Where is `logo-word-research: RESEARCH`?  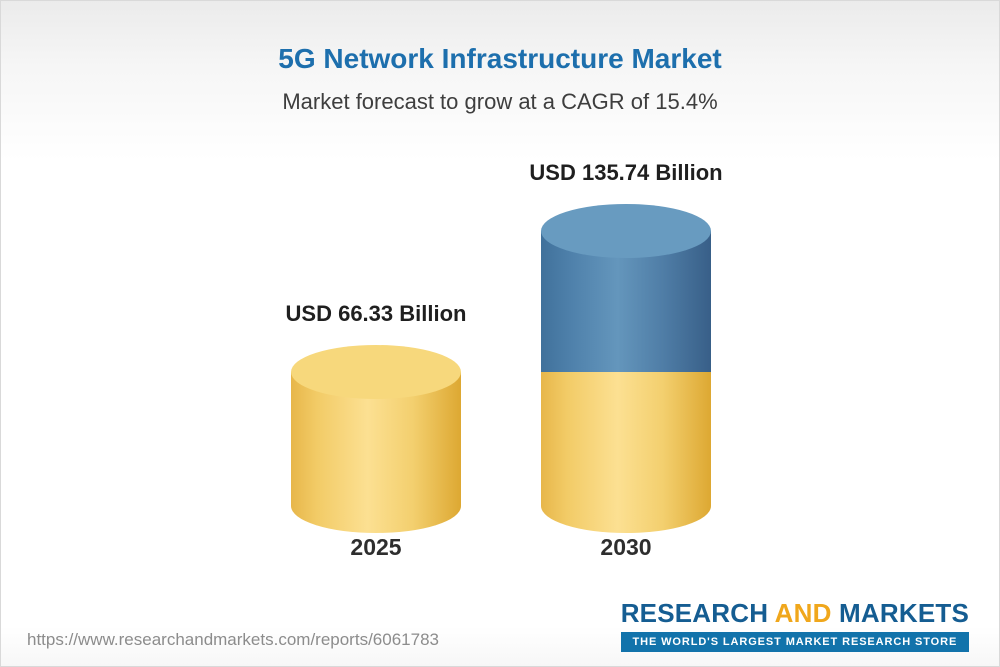 logo-word-research: RESEARCH is located at coordinates (694, 613).